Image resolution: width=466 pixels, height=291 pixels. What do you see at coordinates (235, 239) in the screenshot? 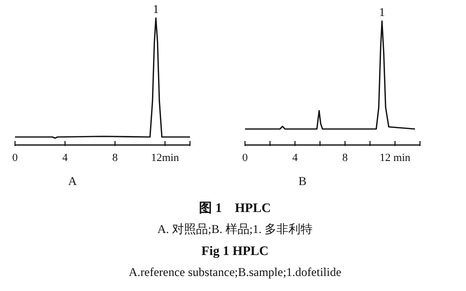
I see `caption: 图 1 HPLC A. 对照品;B. 样品;1. 多非利特 Fig 1 HPLC A.reference substance;B.sample;1.dofetilide` at bounding box center [235, 239].